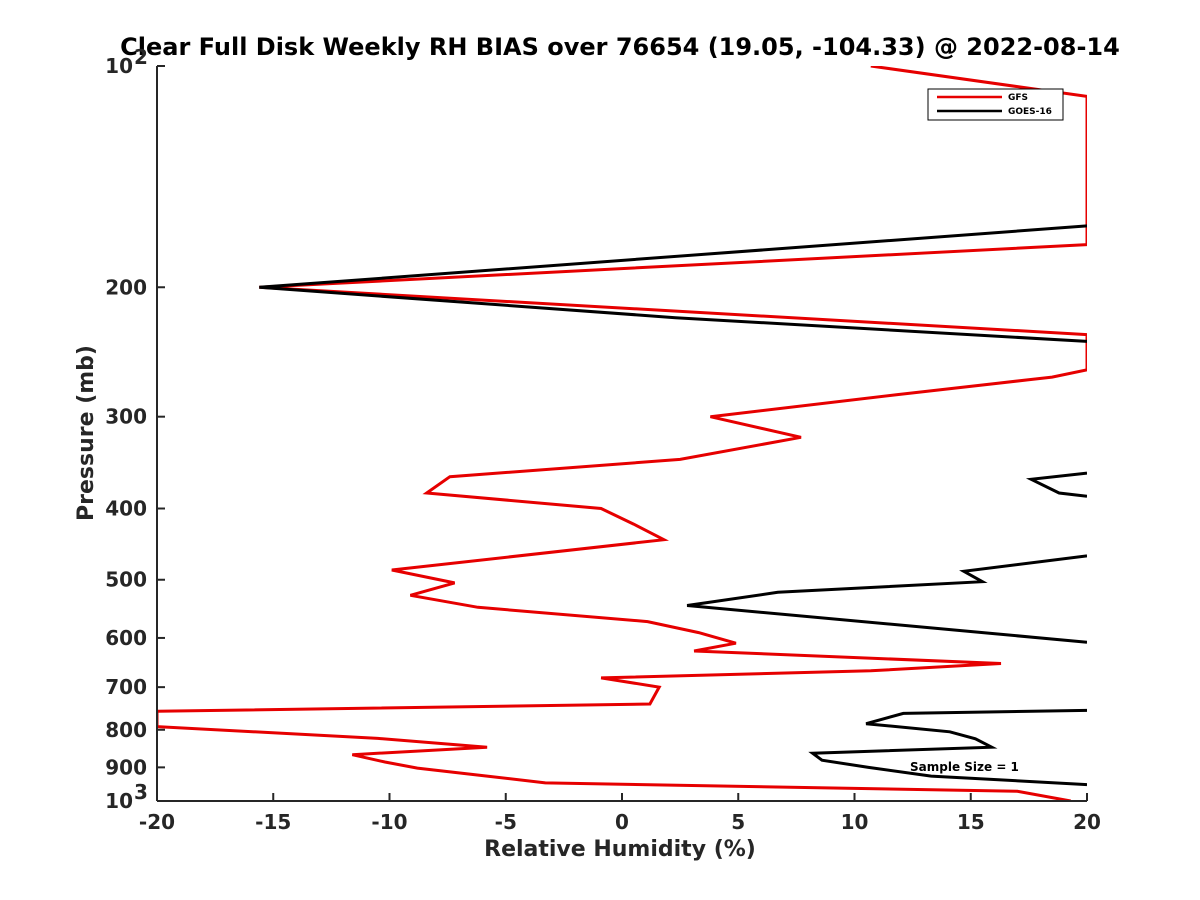  I want to click on y-tick-label: 200, so click(126, 287).